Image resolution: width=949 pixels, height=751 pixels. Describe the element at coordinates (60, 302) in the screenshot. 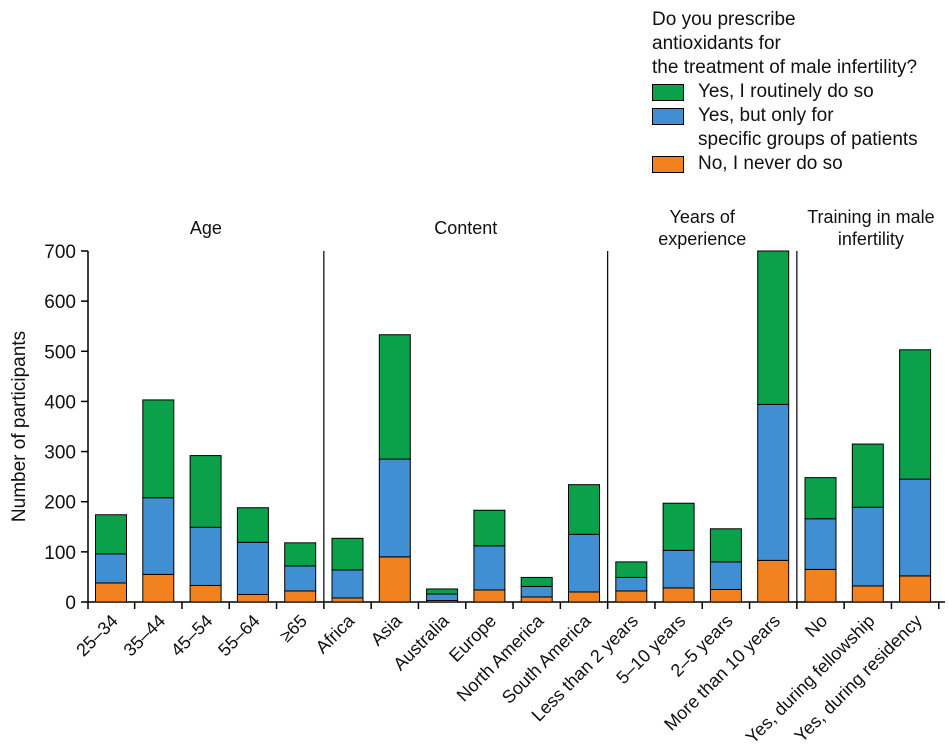

I see `y-tick-label: 600` at that location.